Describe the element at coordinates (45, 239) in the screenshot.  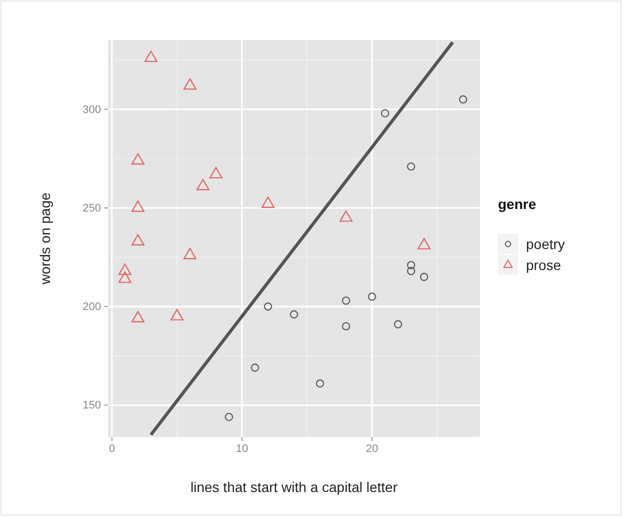
I see `y-axis-title: words on page` at that location.